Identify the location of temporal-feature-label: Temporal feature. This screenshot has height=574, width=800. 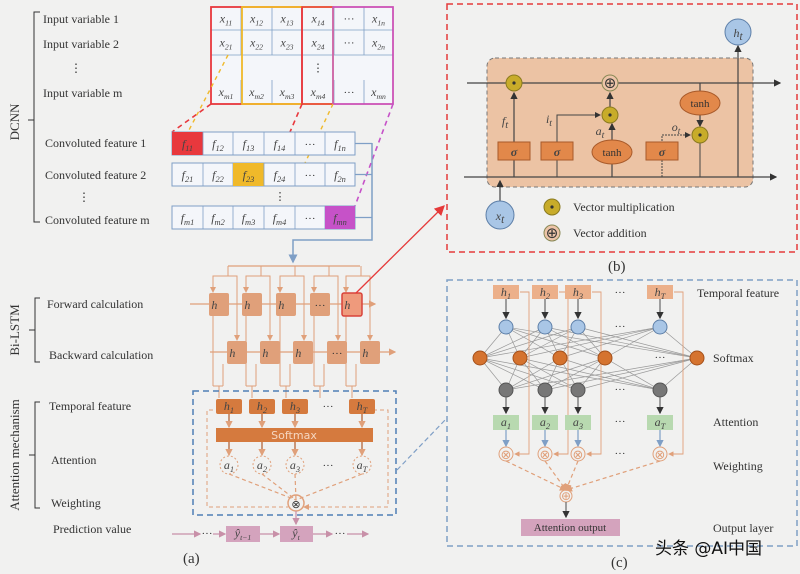
(90, 406).